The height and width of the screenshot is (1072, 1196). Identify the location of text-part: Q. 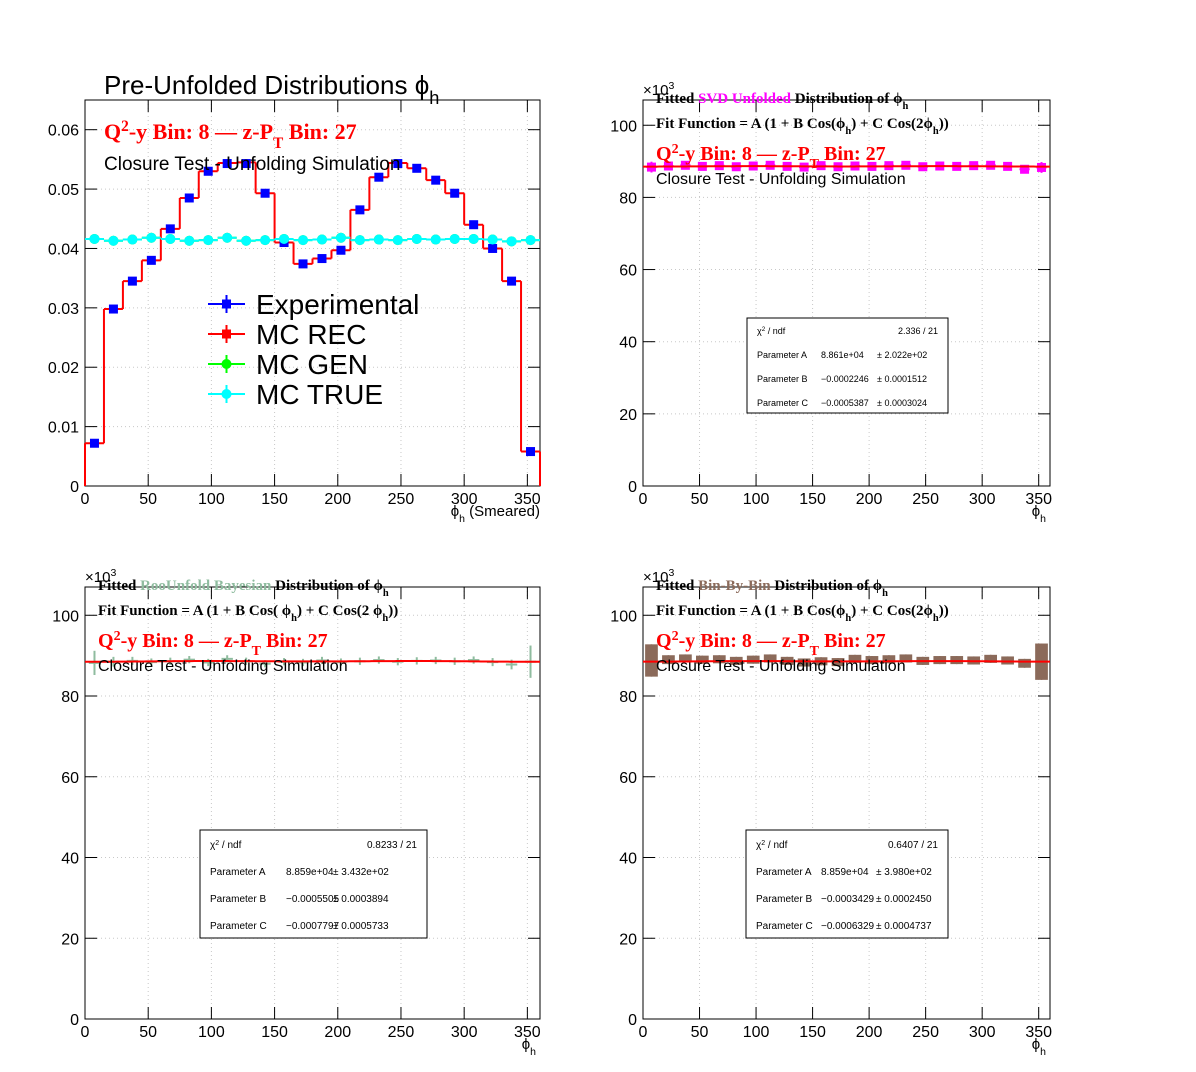
(106, 641).